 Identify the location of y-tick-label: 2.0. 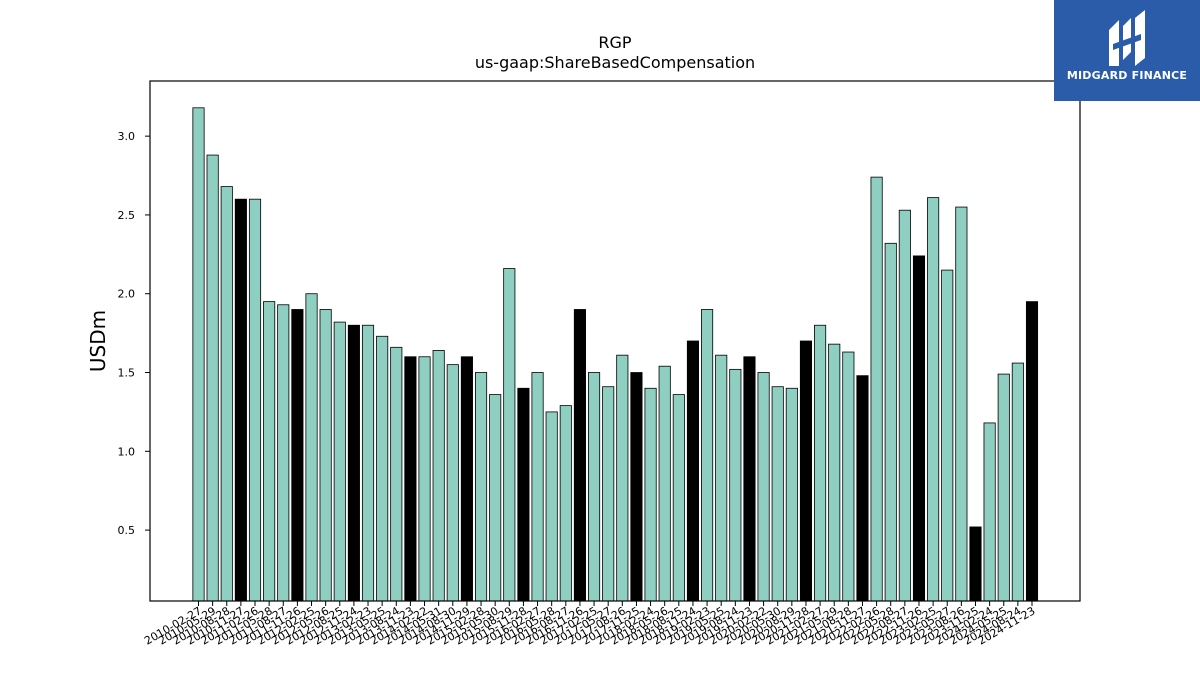
(127, 294).